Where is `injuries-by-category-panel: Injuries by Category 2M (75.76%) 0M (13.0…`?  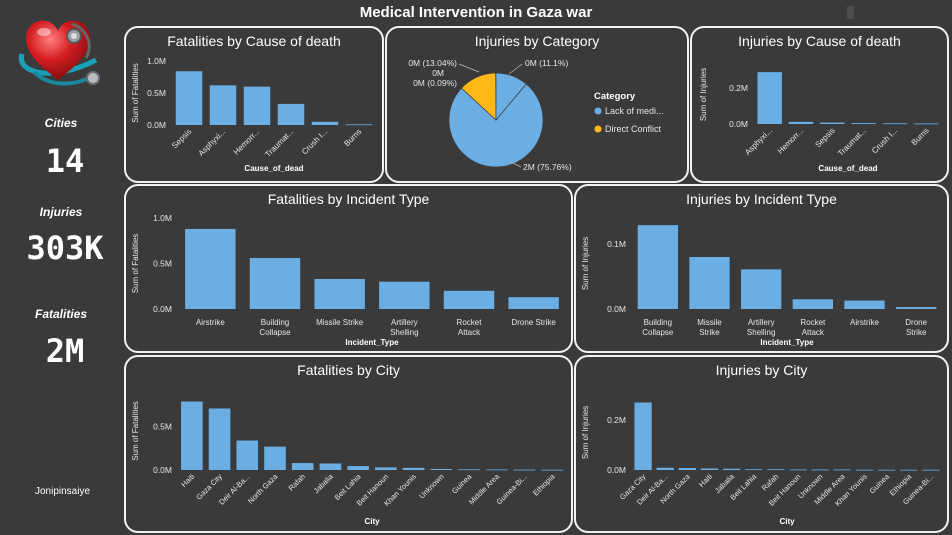
injuries-by-category-panel: Injuries by Category 2M (75.76%) 0M (13.0… is located at coordinates (537, 104).